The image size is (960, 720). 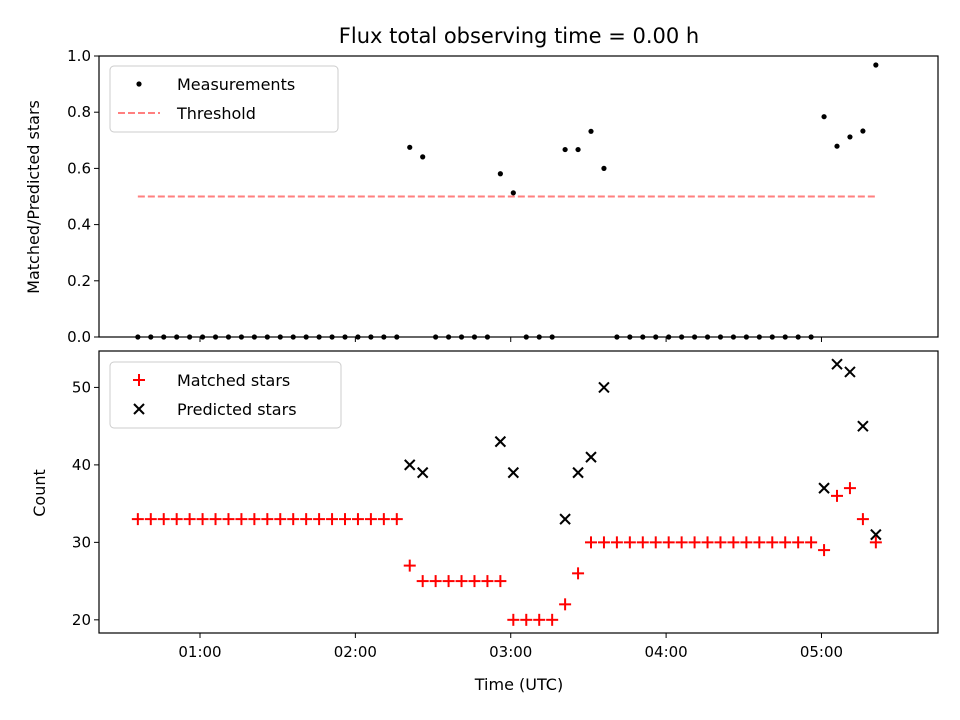 What do you see at coordinates (85, 503) in the screenshot?
I see `count-y-ticks: 20 30 40 50` at bounding box center [85, 503].